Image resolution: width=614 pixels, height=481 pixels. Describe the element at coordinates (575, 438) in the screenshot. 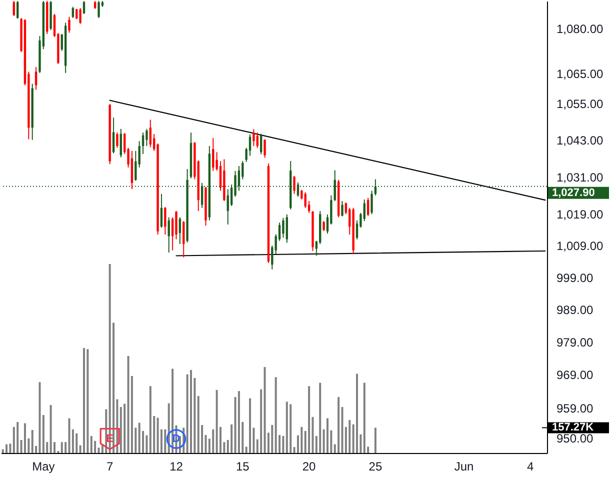

I see `y-tick-label: 950.00` at that location.